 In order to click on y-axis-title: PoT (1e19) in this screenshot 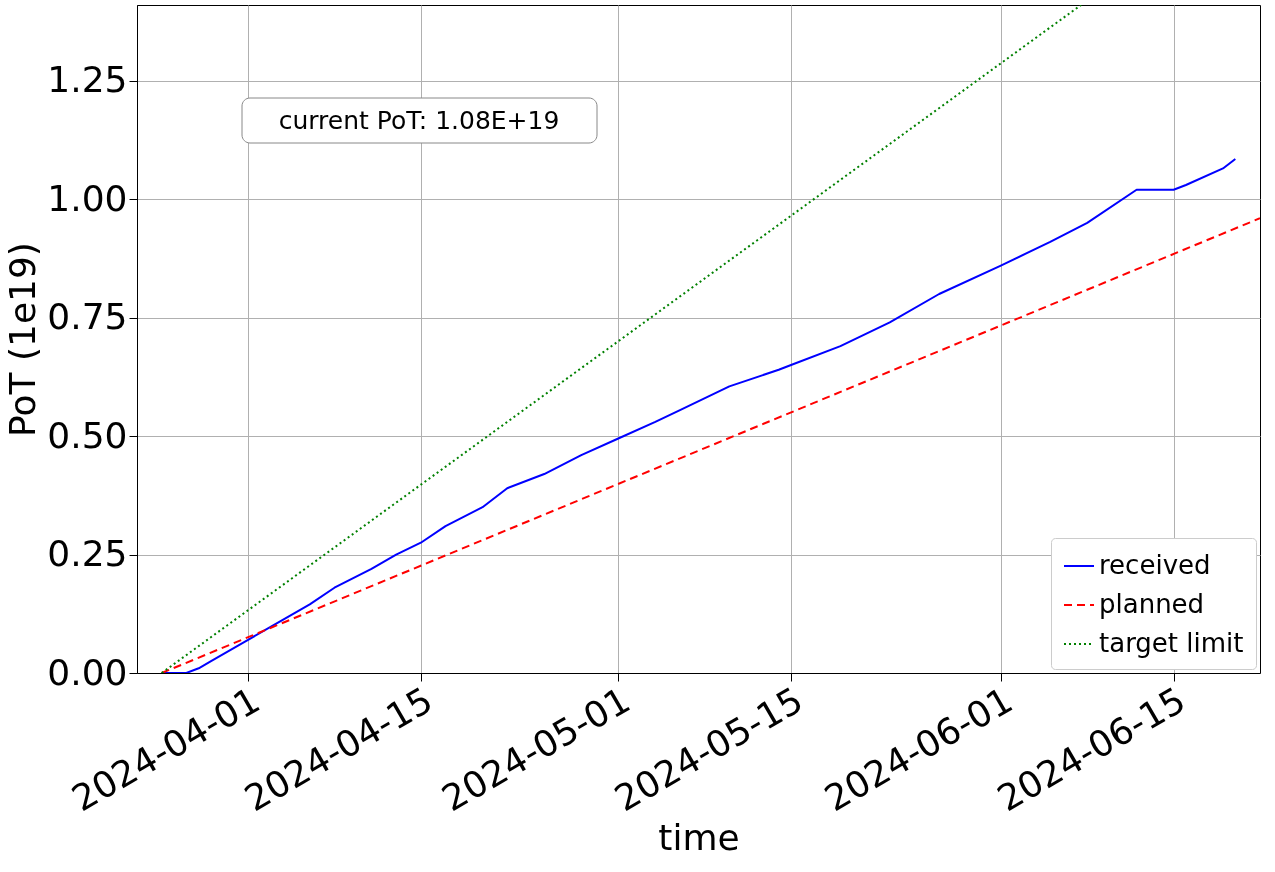, I will do `click(23, 339)`.